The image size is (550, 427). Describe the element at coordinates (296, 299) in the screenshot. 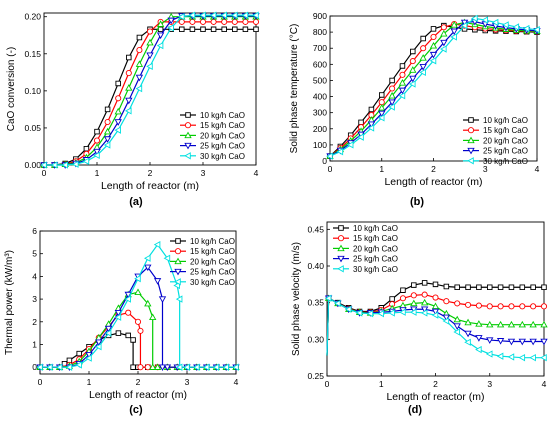

I see `y-axis-label: Solid phase velocity (m/s)` at that location.